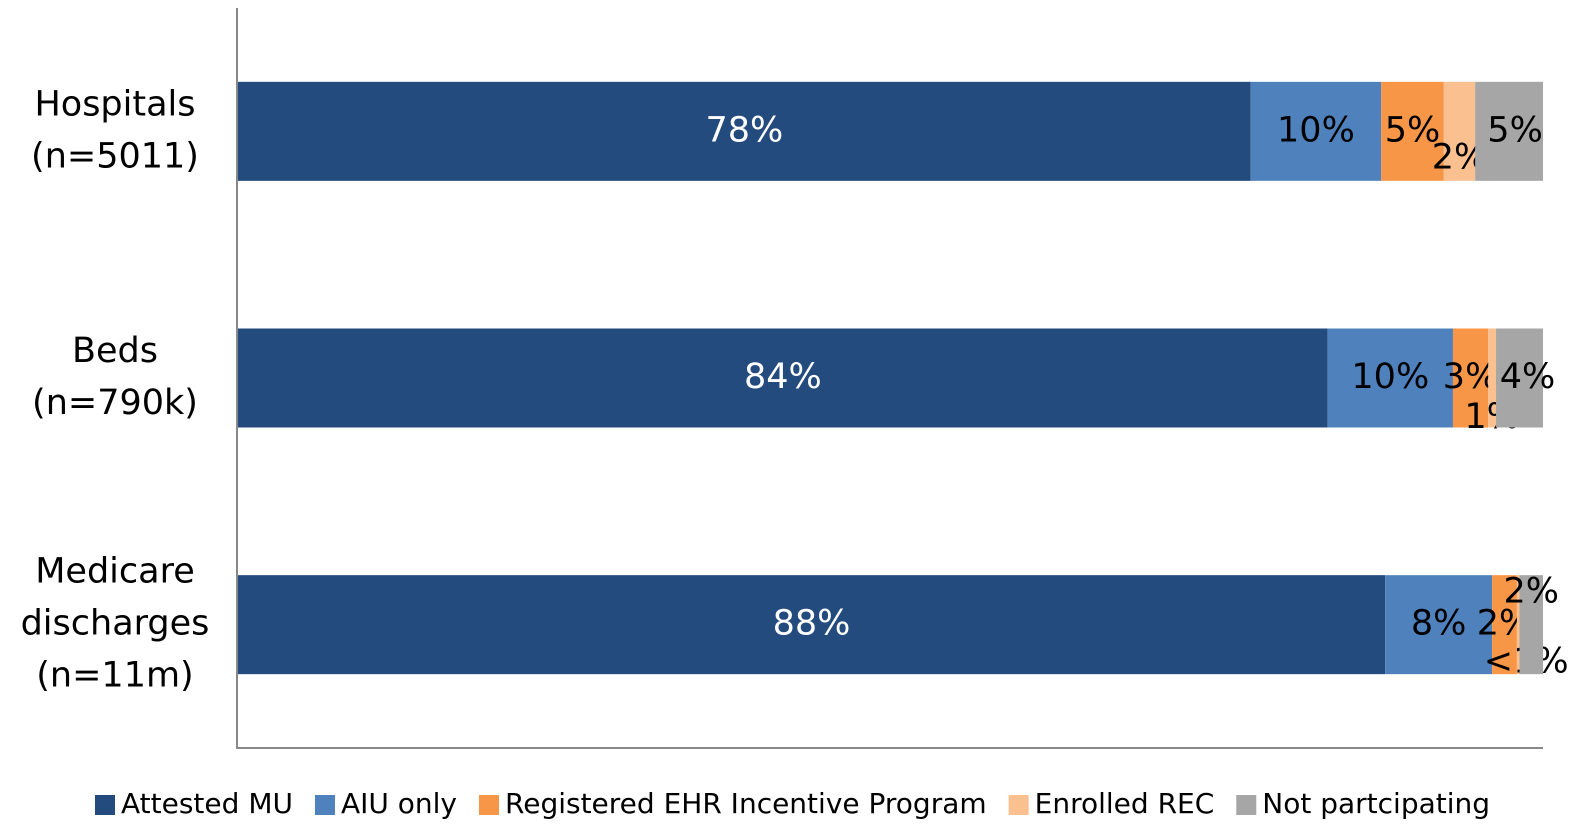 This screenshot has height=825, width=1573. Describe the element at coordinates (1376, 803) in the screenshot. I see `legend-label: Not partcipating` at that location.